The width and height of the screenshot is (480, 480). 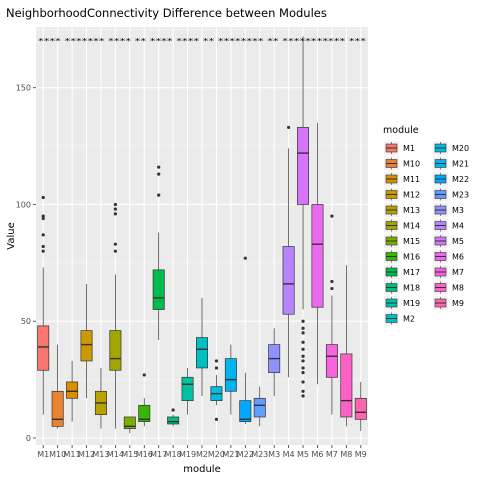 What do you see at coordinates (402, 179) in the screenshot?
I see `legend-item-M11: M11` at bounding box center [402, 179].